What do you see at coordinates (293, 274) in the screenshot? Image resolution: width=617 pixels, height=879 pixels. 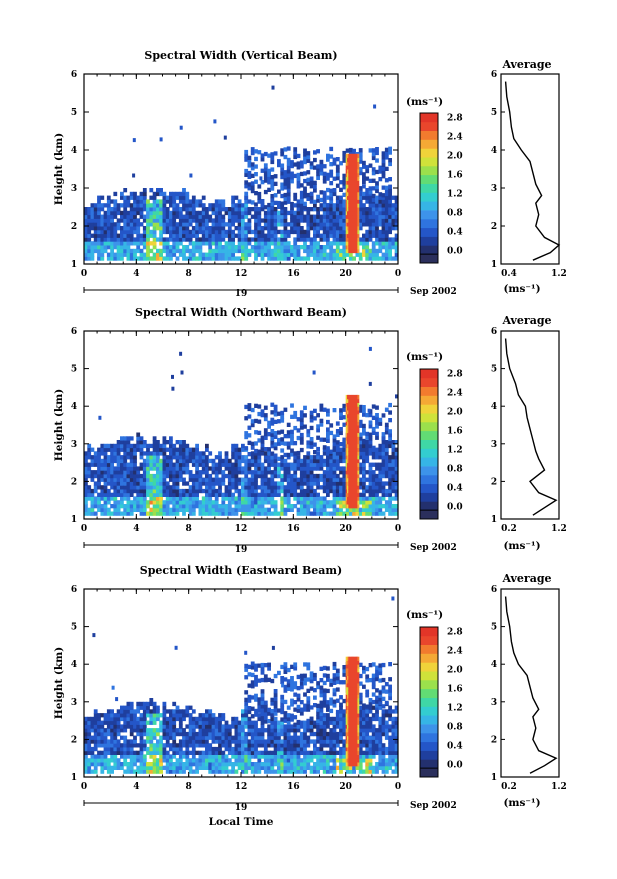 I see `x-tick-label: 16` at bounding box center [293, 274].